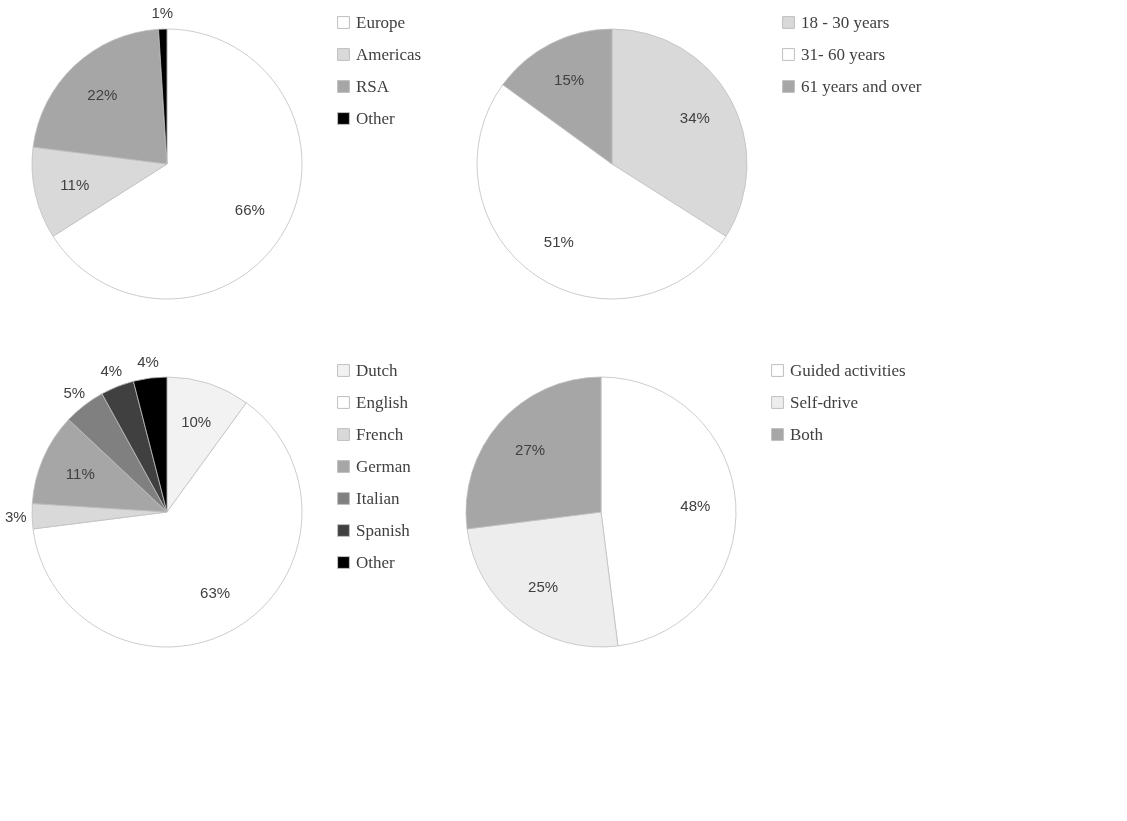 Image resolution: width=1127 pixels, height=821 pixels. Describe the element at coordinates (389, 54) in the screenshot. I see `legend-label: Americas` at that location.